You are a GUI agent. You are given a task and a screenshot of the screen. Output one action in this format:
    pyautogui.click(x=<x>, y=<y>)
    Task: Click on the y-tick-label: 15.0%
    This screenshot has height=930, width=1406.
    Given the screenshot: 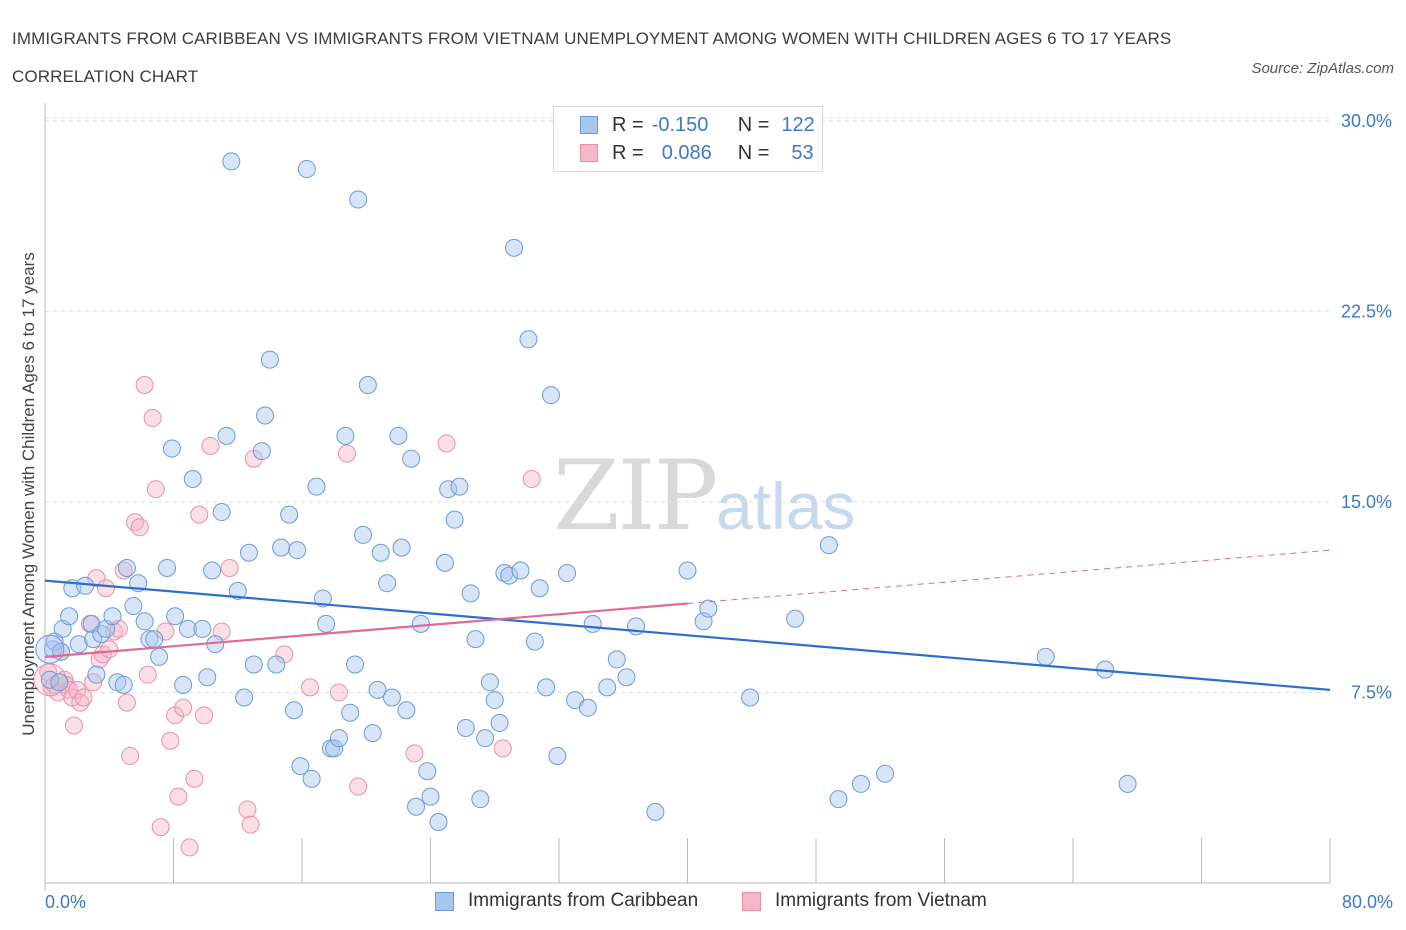 What is the action you would take?
    pyautogui.click(x=1366, y=502)
    